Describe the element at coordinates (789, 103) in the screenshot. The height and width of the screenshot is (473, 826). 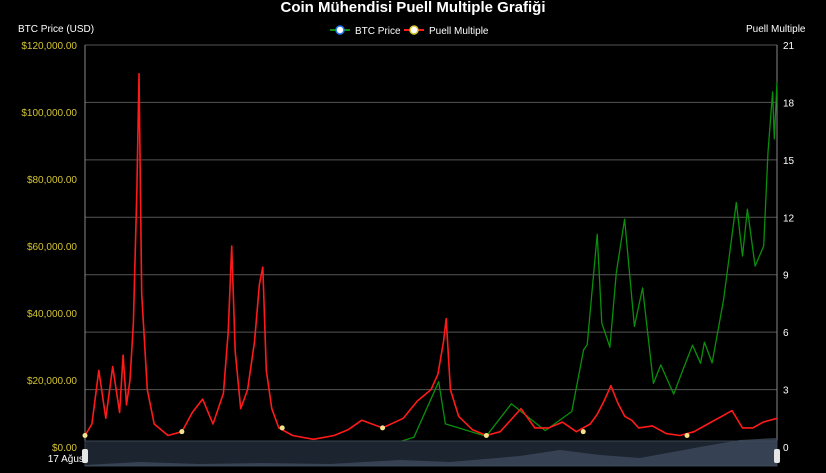
I see `y-right-tick-label: 18` at that location.